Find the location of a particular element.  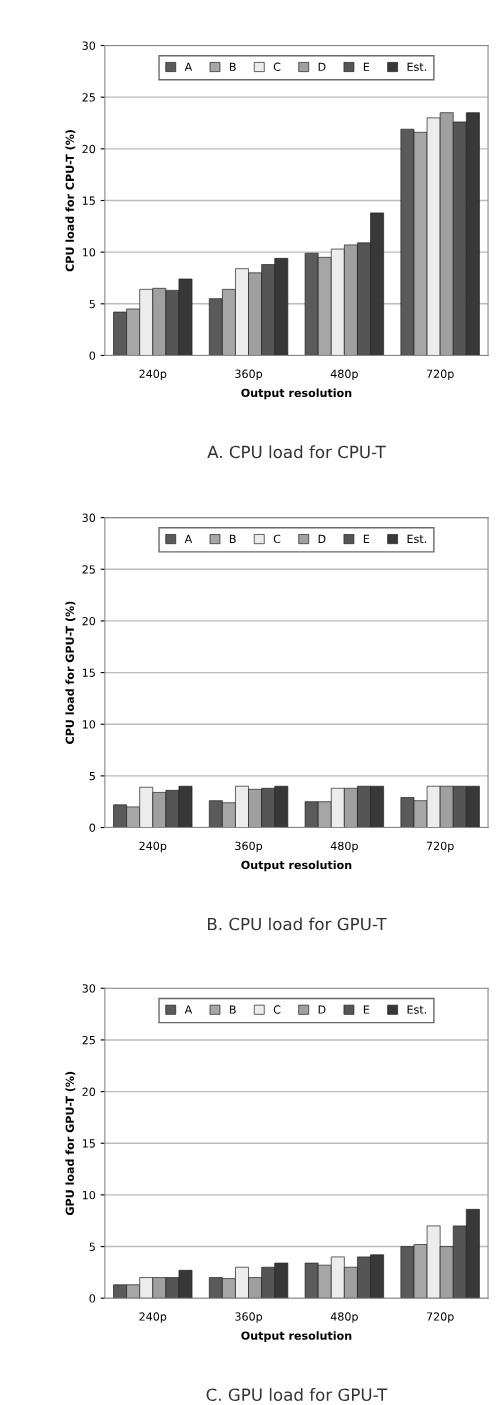

y-axis-title: GPU load for GPU-T (%) is located at coordinates (70, 1143).